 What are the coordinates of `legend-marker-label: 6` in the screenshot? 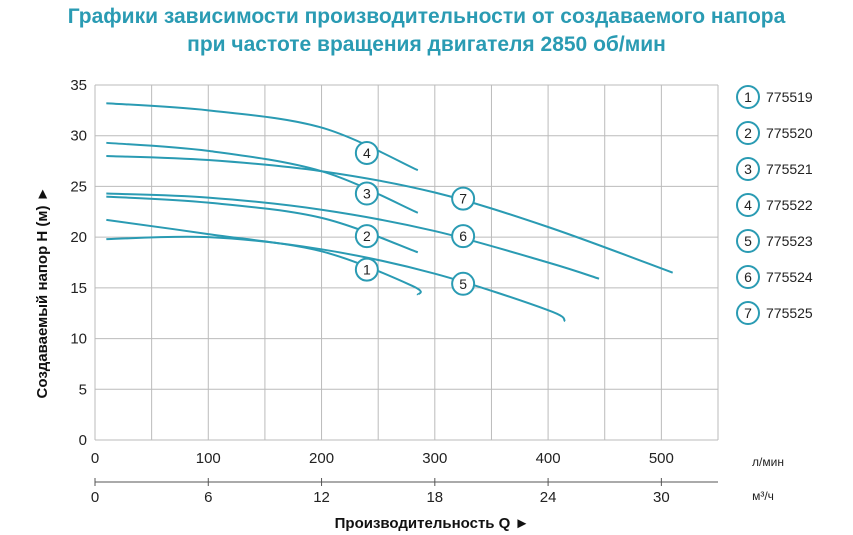 It's located at (748, 277).